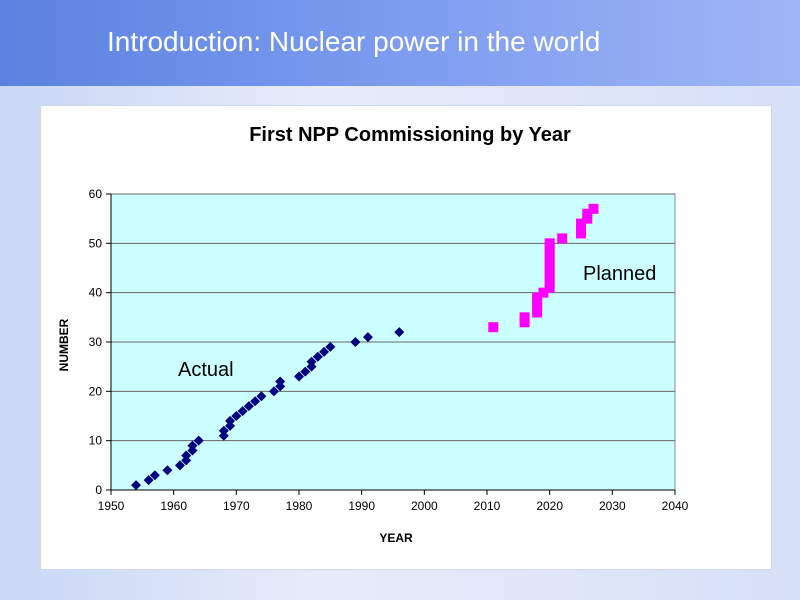 The height and width of the screenshot is (600, 800). Describe the element at coordinates (299, 506) in the screenshot. I see `x-tick-label: 1980` at that location.